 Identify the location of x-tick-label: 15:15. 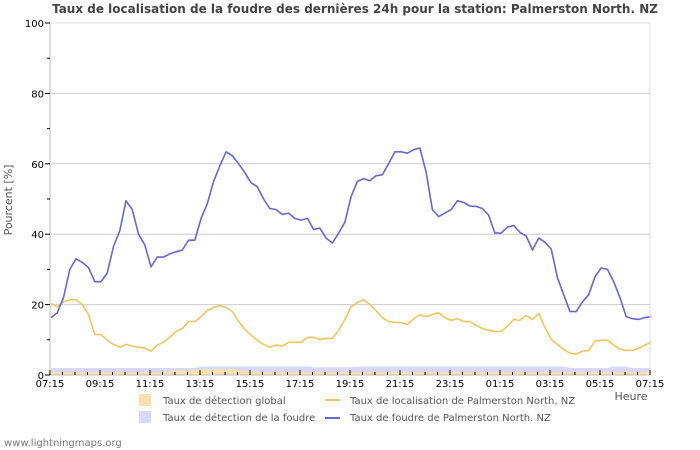
(250, 384).